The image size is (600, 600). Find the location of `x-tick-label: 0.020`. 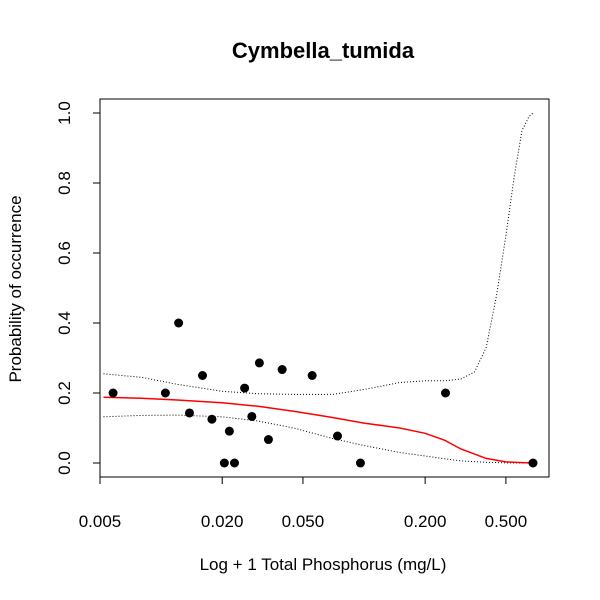

x-tick-label: 0.020 is located at coordinates (222, 521).